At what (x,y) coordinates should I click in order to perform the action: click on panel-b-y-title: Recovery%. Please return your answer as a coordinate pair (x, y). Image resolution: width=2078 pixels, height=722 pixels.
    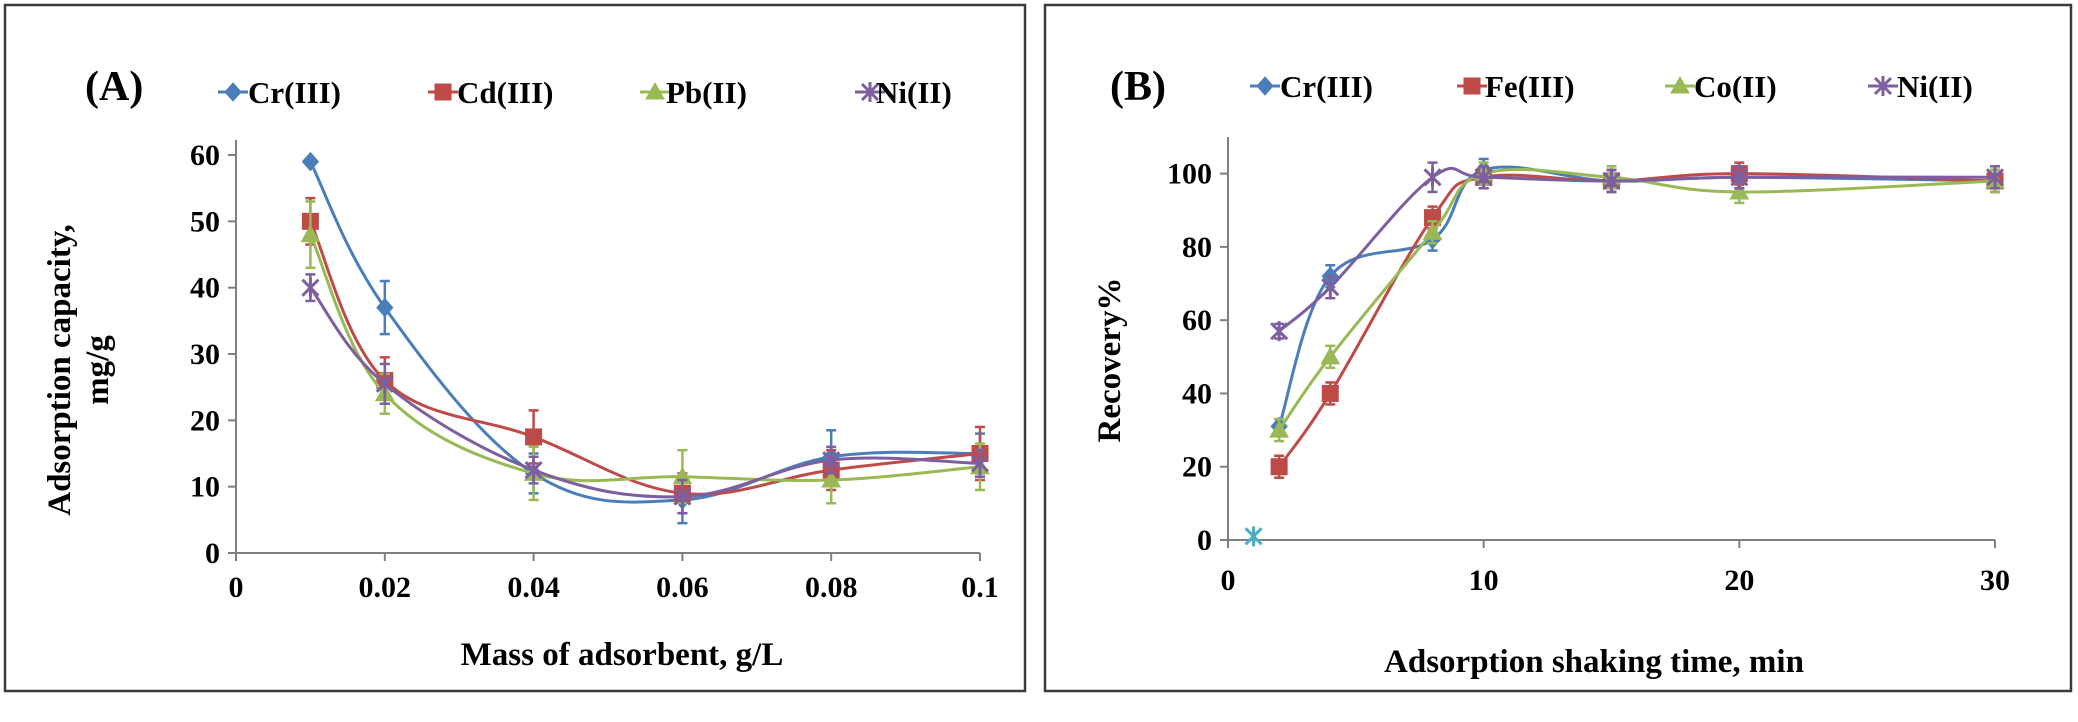
    Looking at the image, I should click on (1110, 360).